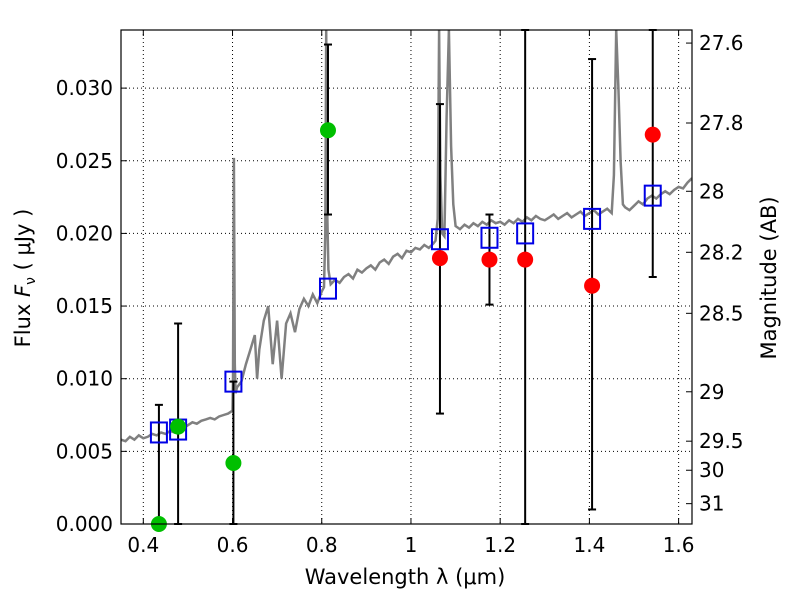  Describe the element at coordinates (233, 545) in the screenshot. I see `x-tick-label: 0.6` at that location.